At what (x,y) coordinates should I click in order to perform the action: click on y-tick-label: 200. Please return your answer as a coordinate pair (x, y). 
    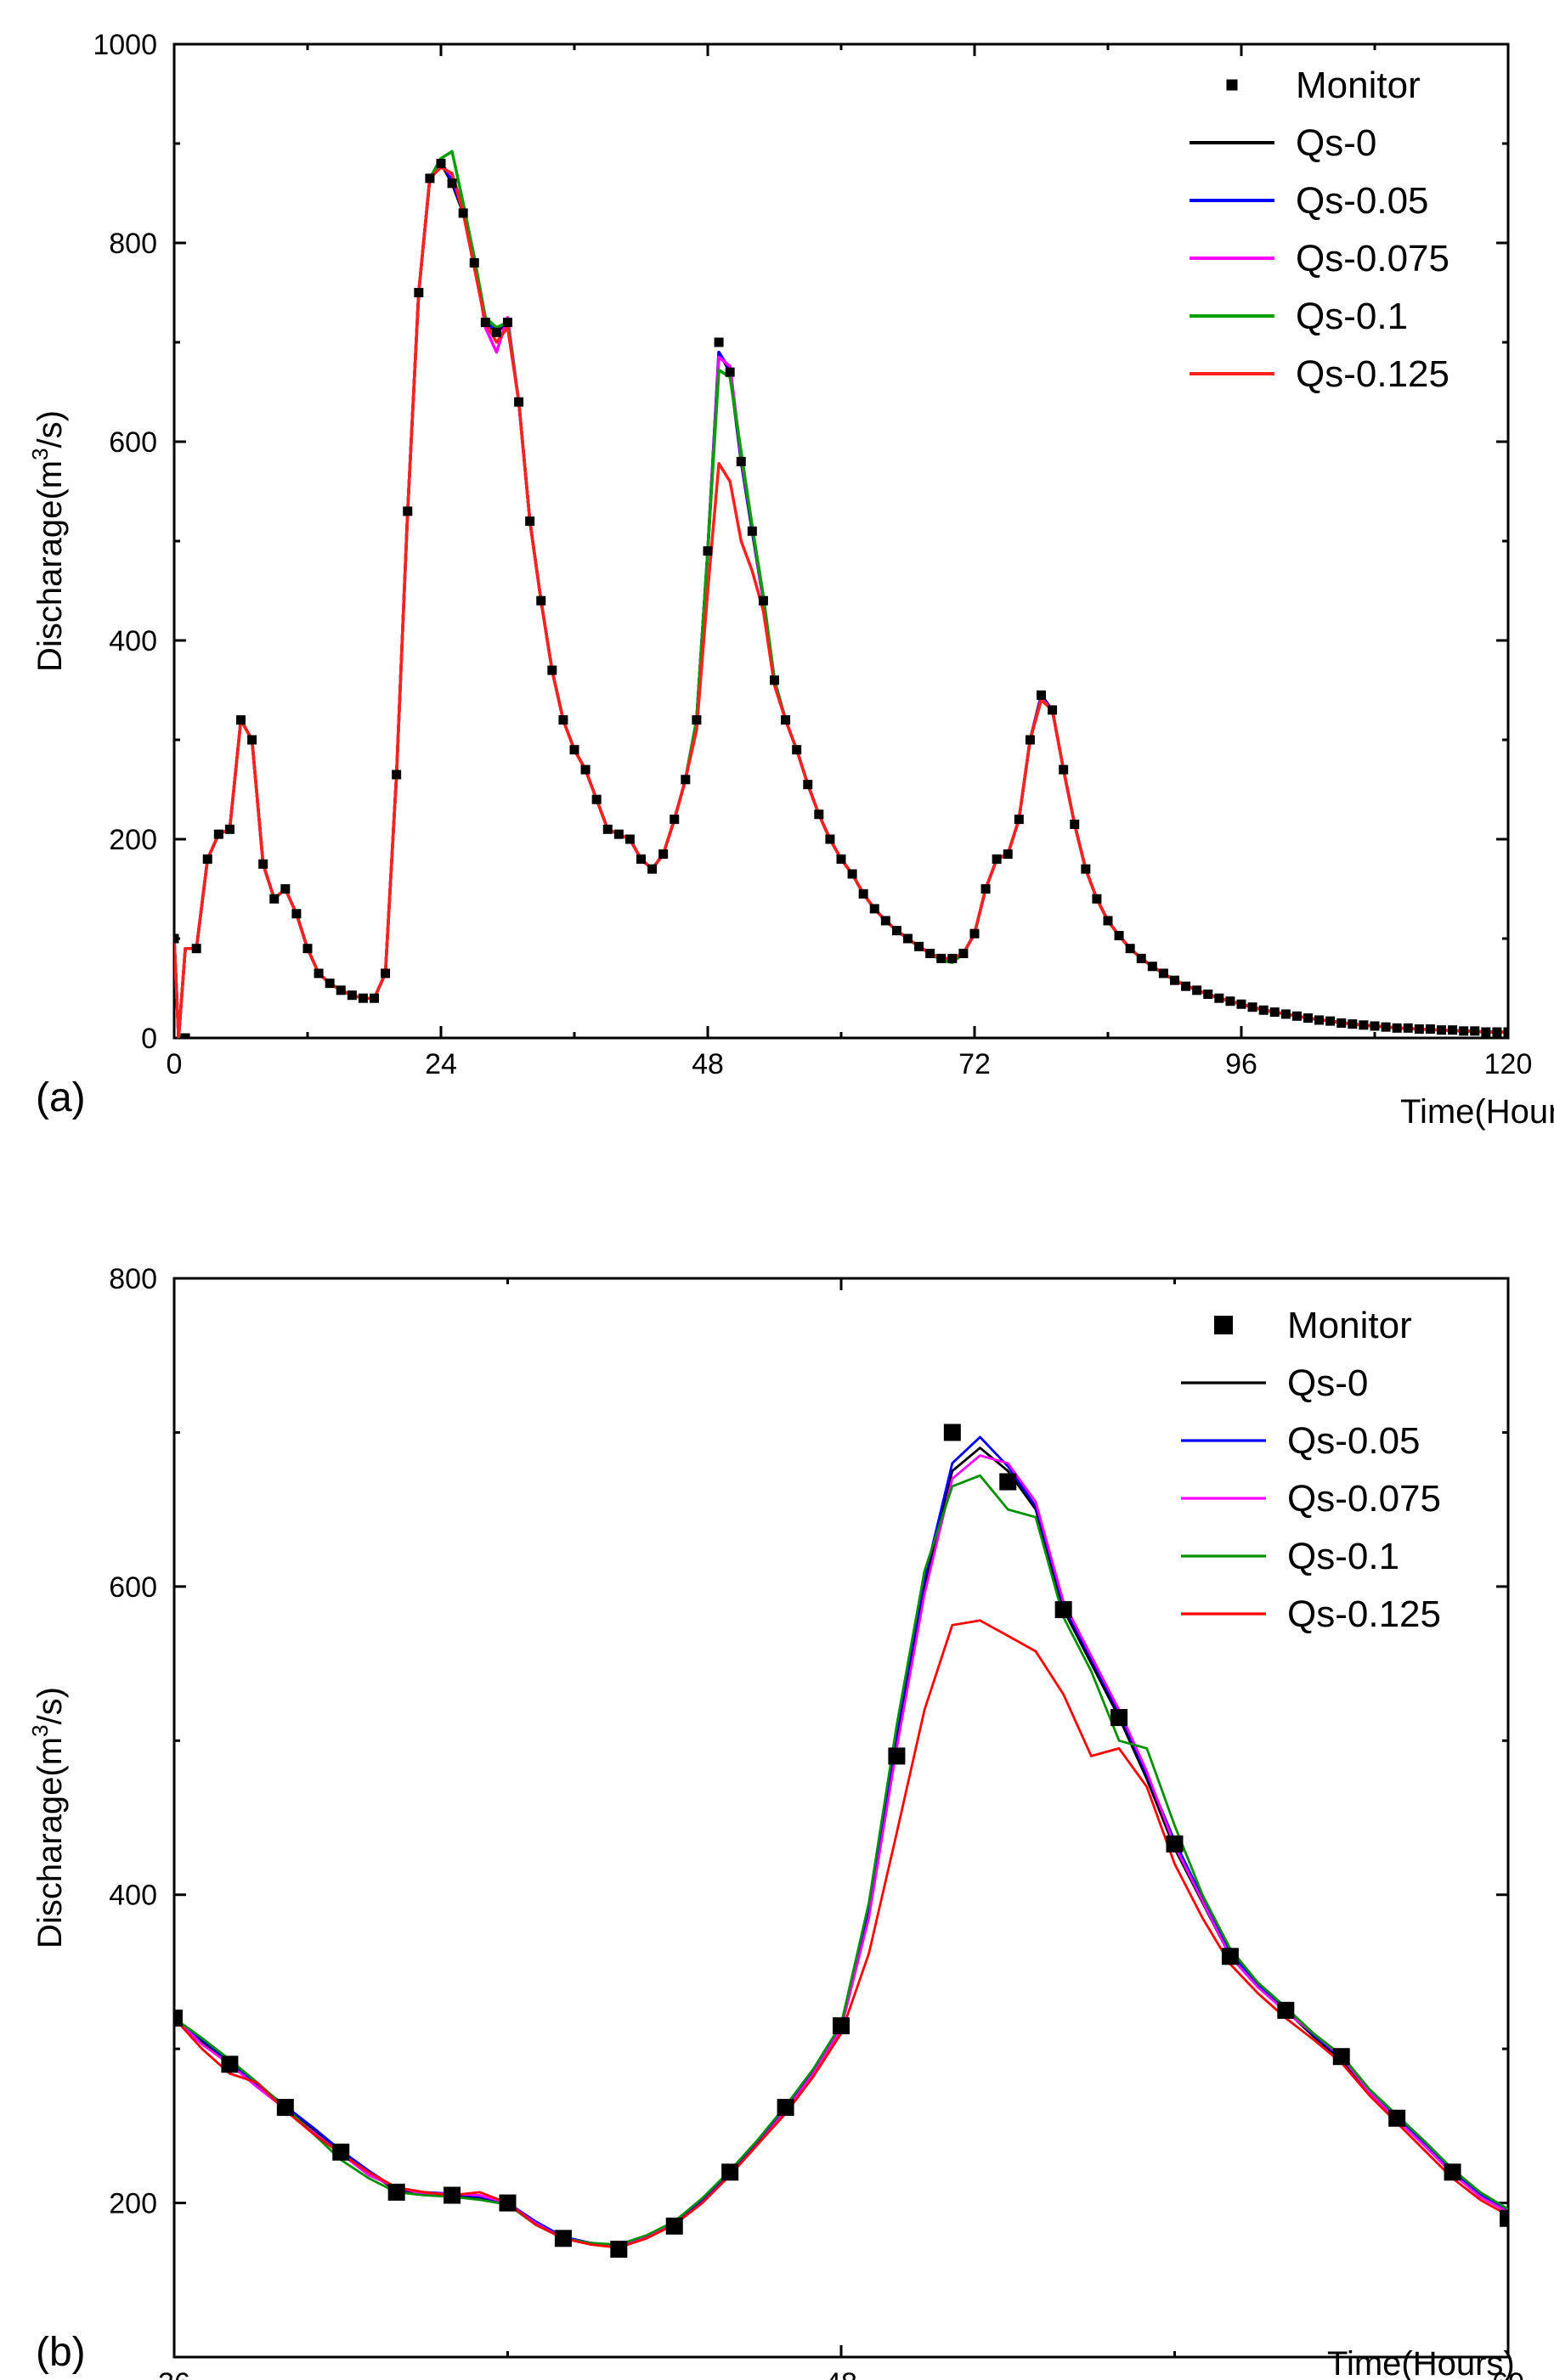
    Looking at the image, I should click on (133, 840).